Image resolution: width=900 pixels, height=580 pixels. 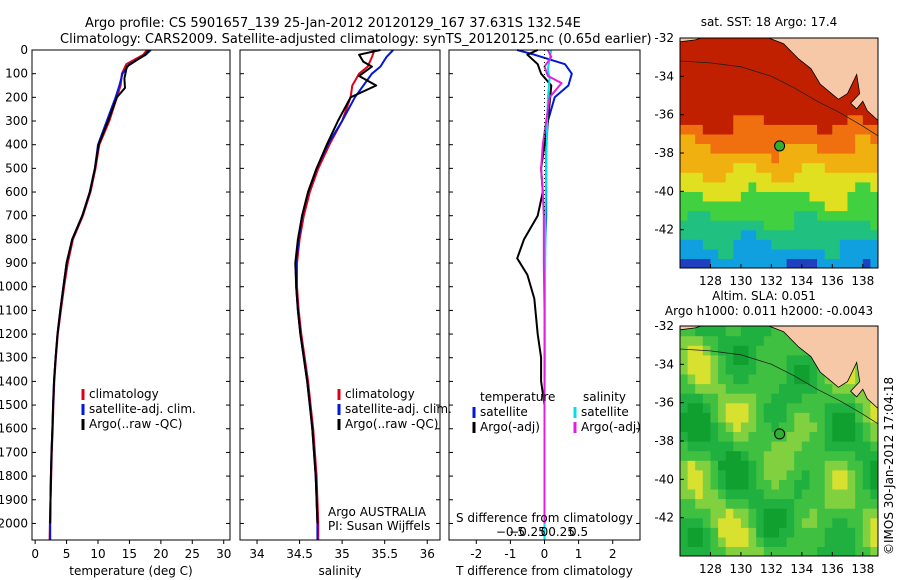 What do you see at coordinates (476, 554) in the screenshot?
I see `x-tick-label: -2` at bounding box center [476, 554].